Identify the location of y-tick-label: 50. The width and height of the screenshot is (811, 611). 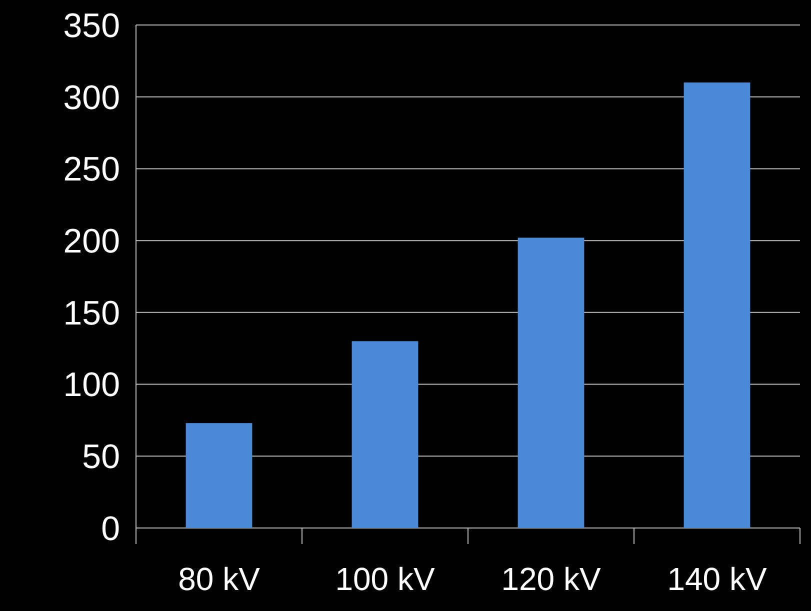
(101, 457).